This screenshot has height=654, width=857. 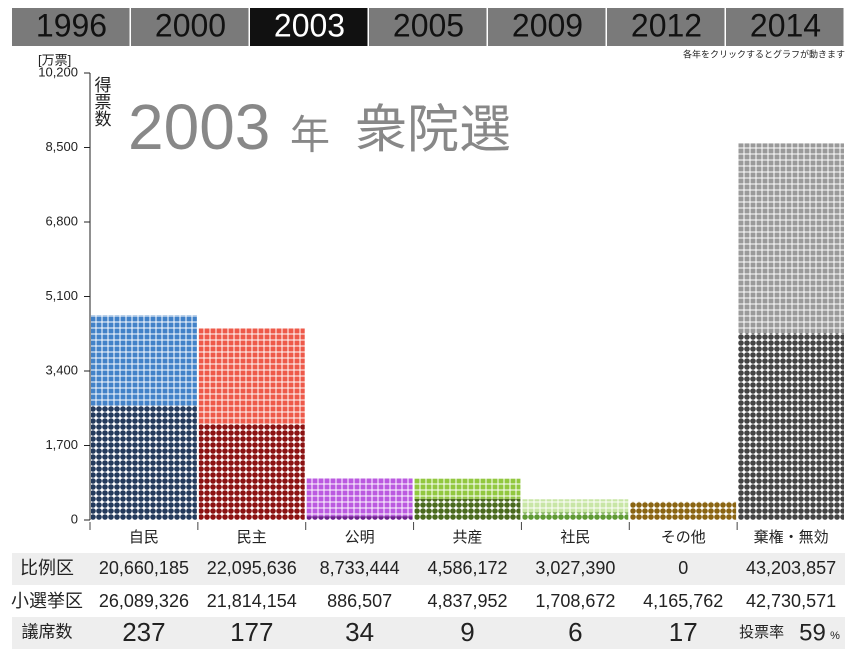 I want to click on tab-label: 2005, so click(x=428, y=25).